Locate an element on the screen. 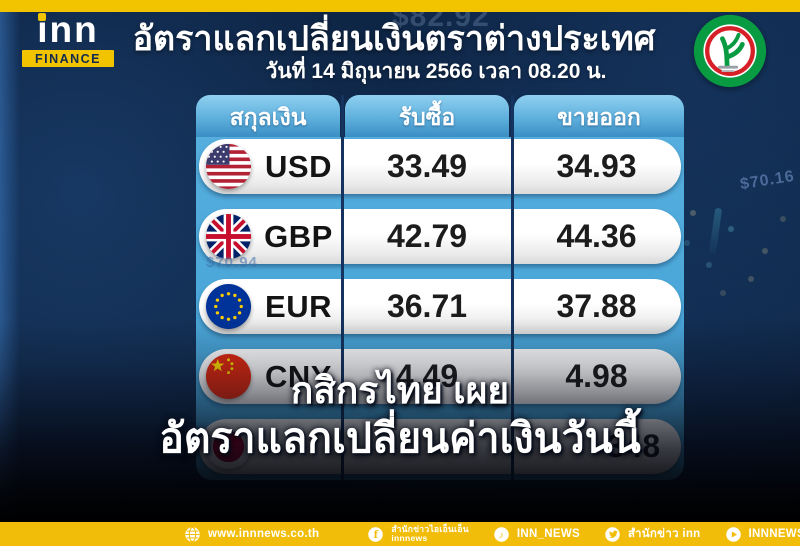  uk-flag-icon is located at coordinates (228, 236).